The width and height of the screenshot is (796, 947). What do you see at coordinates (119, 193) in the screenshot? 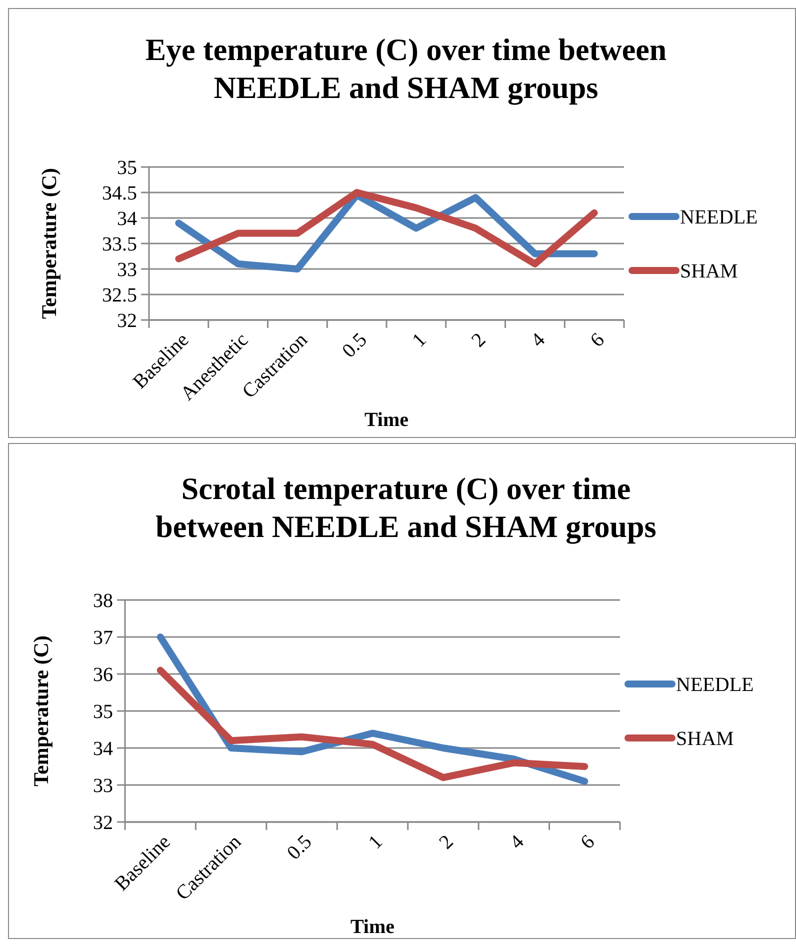
I see `y-tick-label: 34.5` at bounding box center [119, 193].